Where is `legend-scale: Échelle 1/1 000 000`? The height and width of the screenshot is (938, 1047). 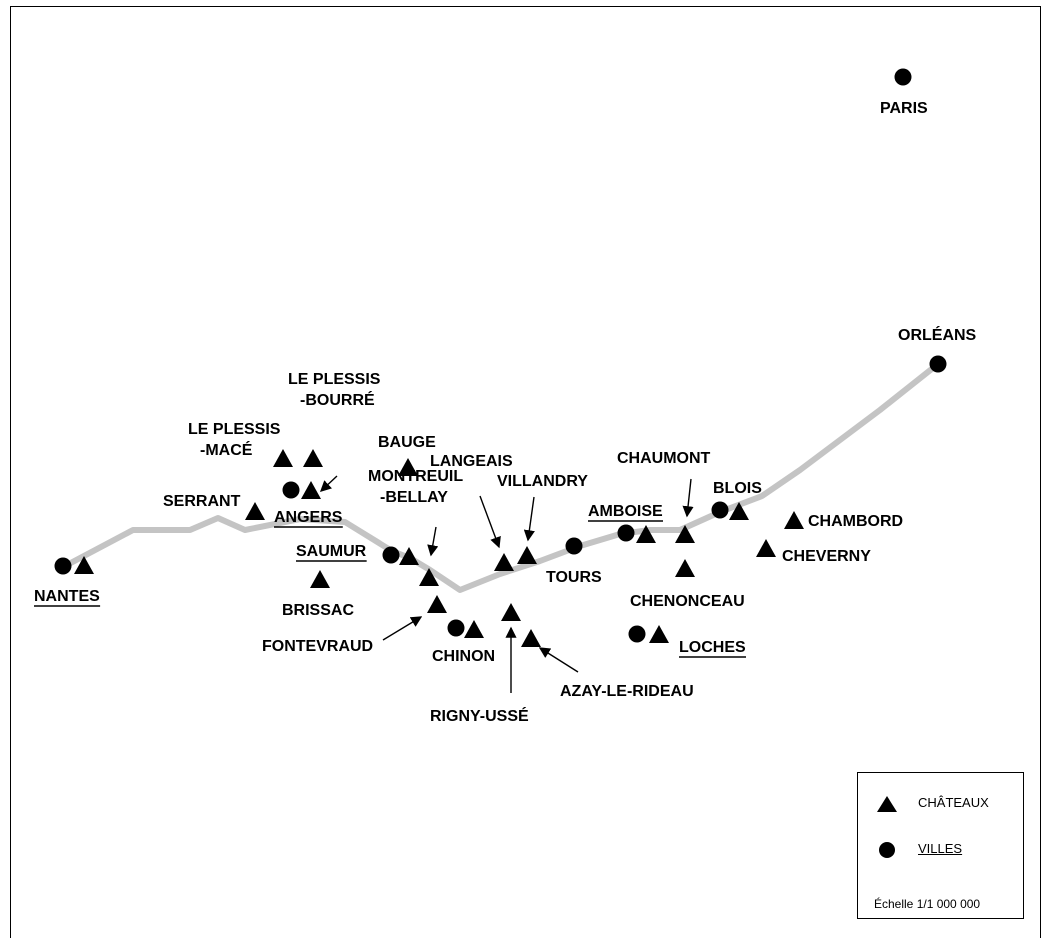
legend-scale: Échelle 1/1 000 000 is located at coordinates (927, 904).